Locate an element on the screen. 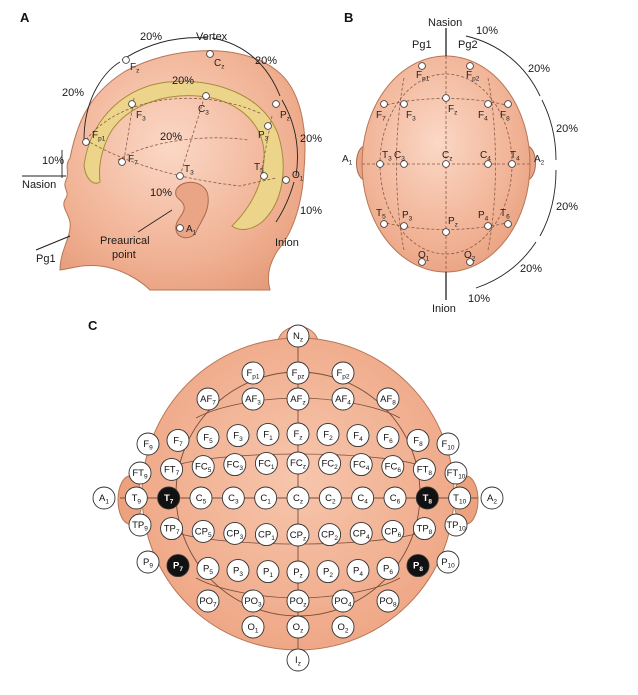 This screenshot has height=695, width=638. electrode-c-label-c2: C2 is located at coordinates (330, 499).